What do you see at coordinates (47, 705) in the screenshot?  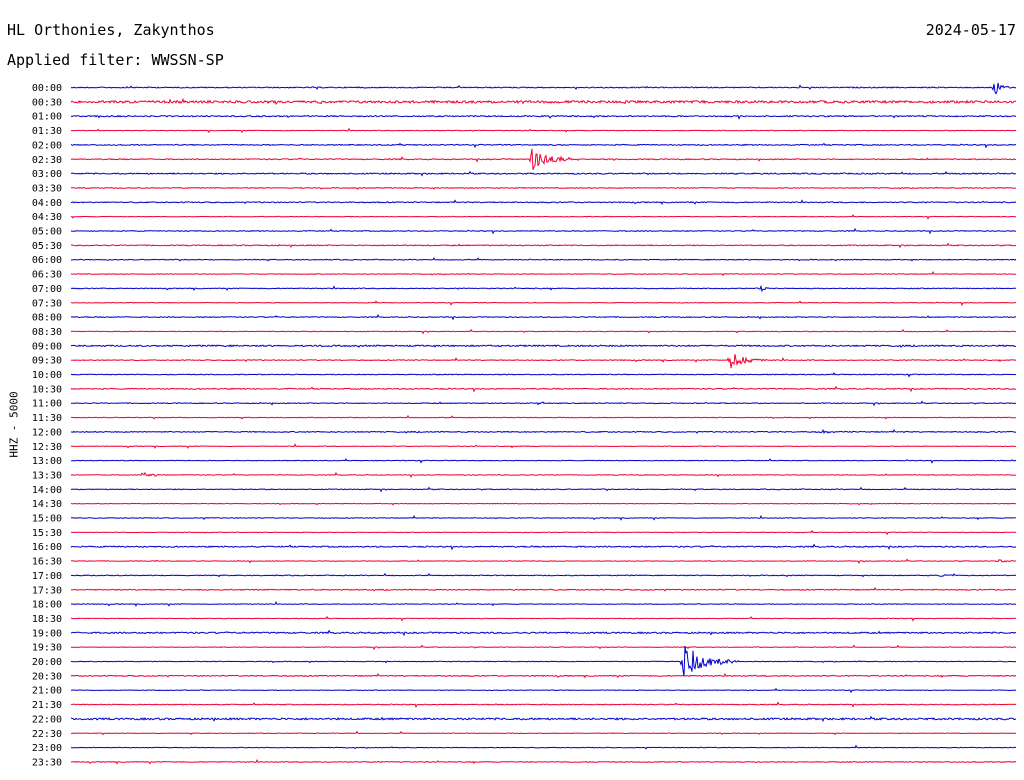 I see `time-label: 21:30` at bounding box center [47, 705].